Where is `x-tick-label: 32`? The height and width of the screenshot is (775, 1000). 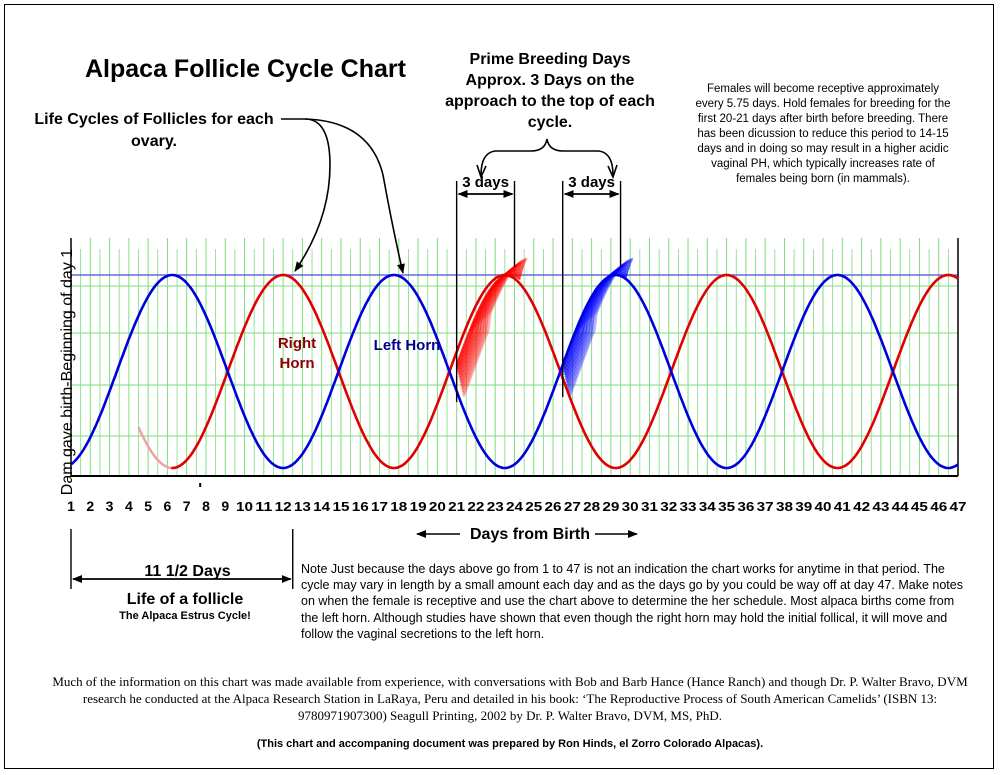
x-tick-label: 32 is located at coordinates (668, 506).